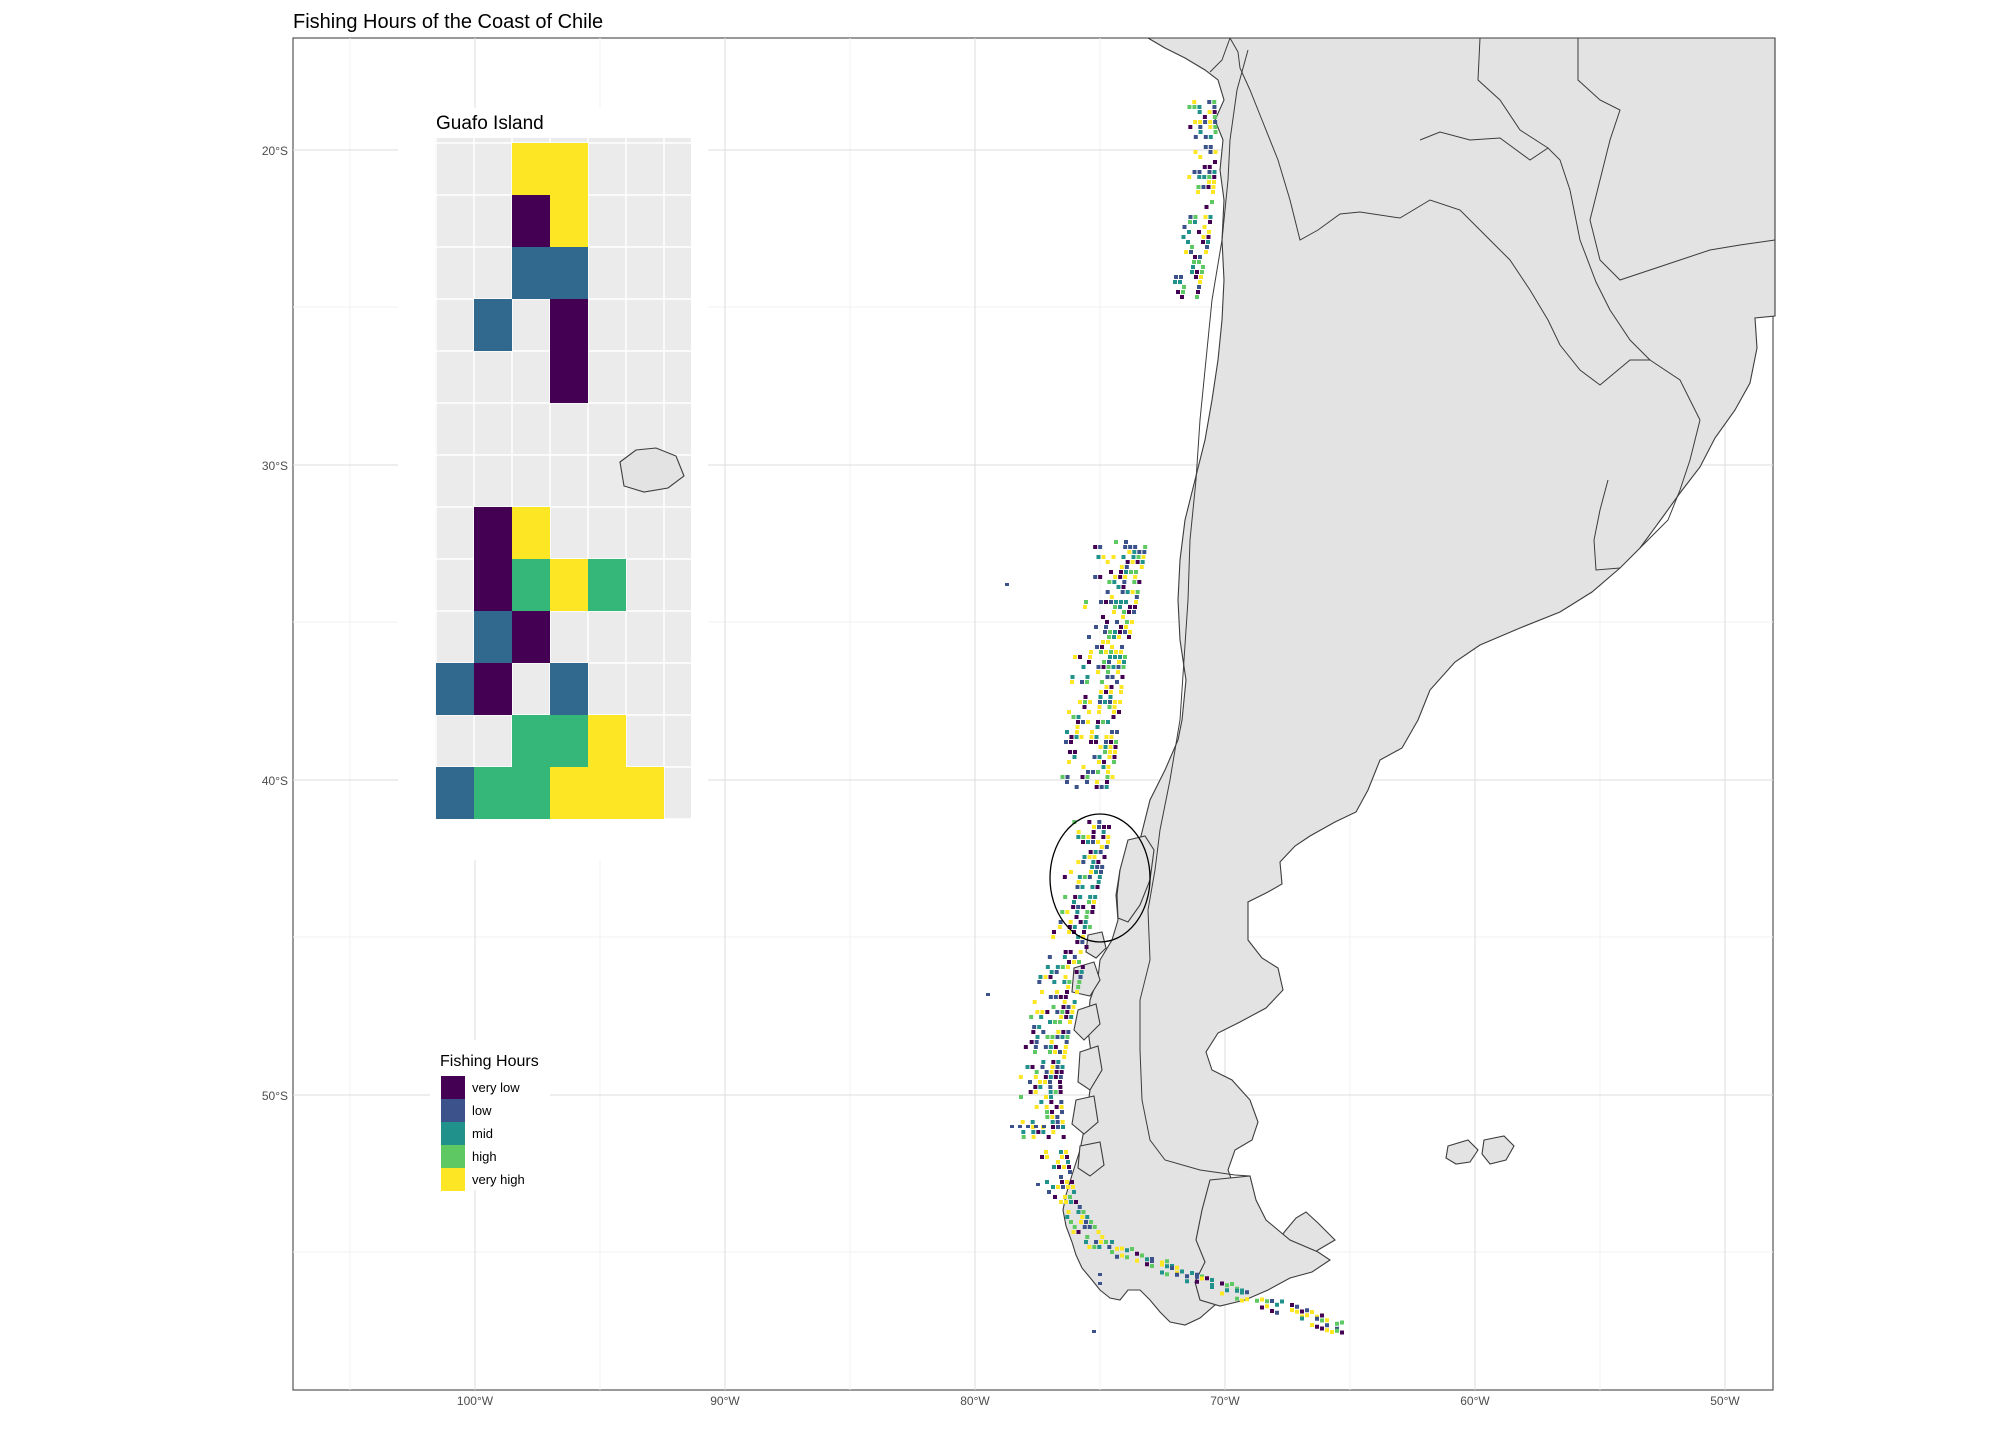  Describe the element at coordinates (1676, 159) in the screenshot. I see `north-border` at that location.